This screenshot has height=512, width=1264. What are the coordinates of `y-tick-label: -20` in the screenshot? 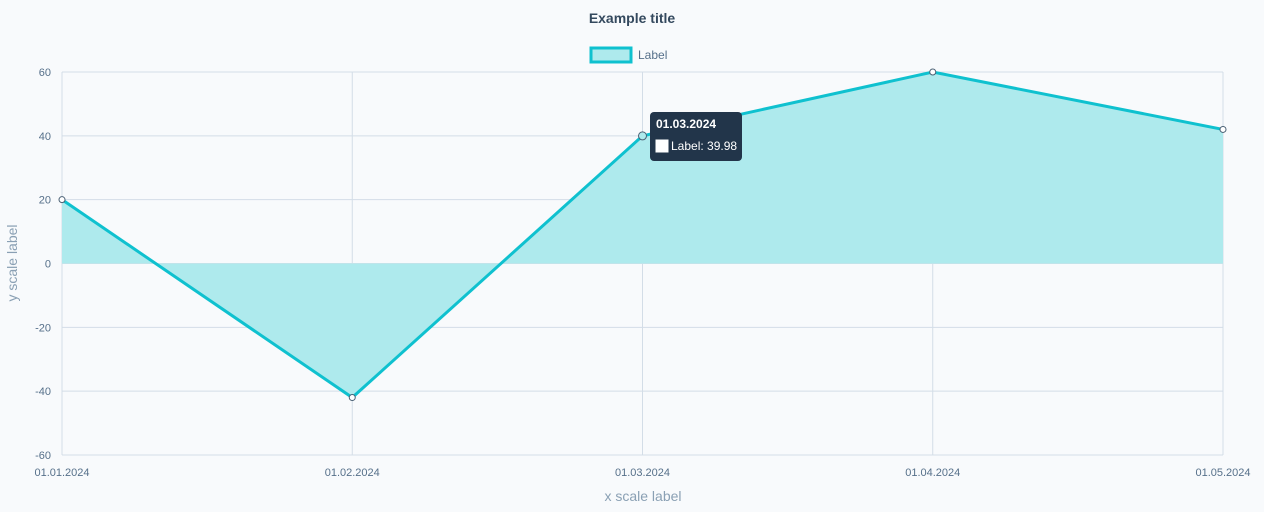 It's located at (43, 328).